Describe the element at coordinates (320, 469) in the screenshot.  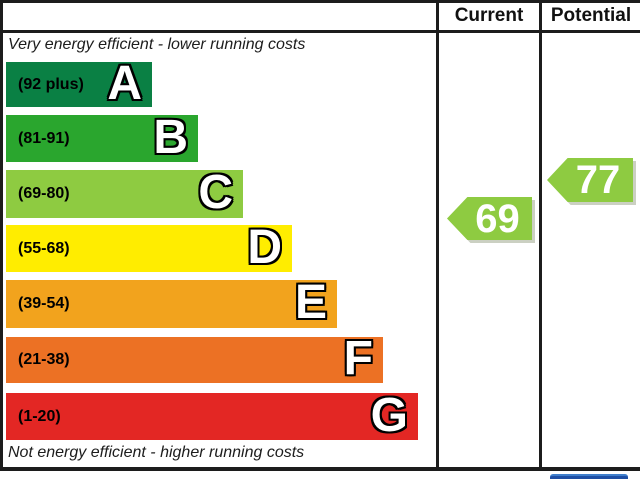
I see `divider-bottom-border` at that location.